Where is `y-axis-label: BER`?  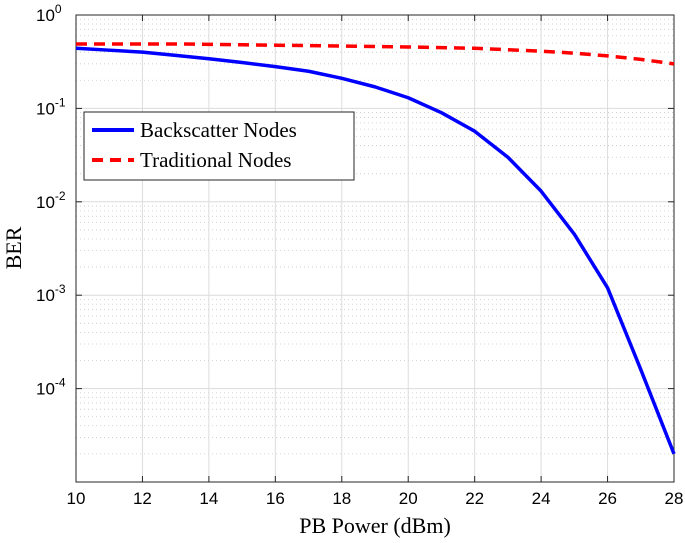
y-axis-label: BER is located at coordinates (13, 247).